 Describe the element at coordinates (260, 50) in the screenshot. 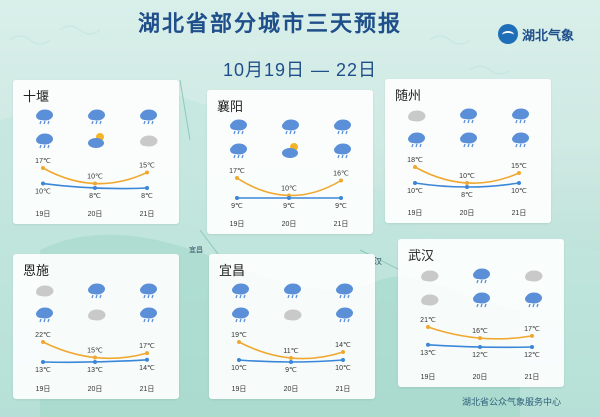

I see `map-waves` at that location.